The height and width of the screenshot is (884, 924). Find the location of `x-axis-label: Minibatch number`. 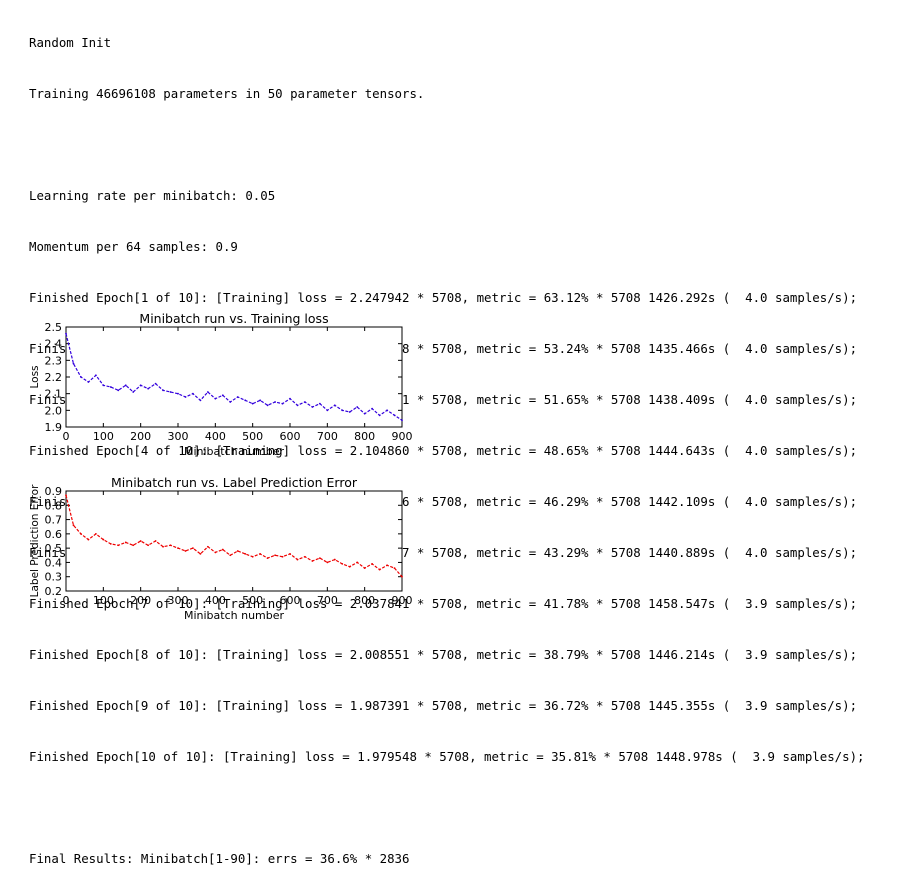

x-axis-label: Minibatch number is located at coordinates (234, 451).